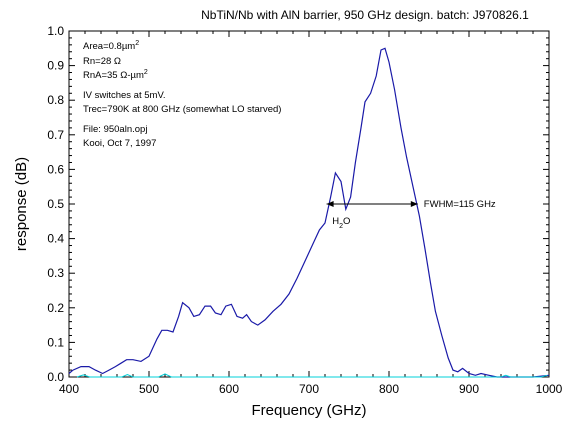 This screenshot has width=576, height=427. Describe the element at coordinates (55, 66) in the screenshot. I see `y-tick-label: 0.9` at that location.